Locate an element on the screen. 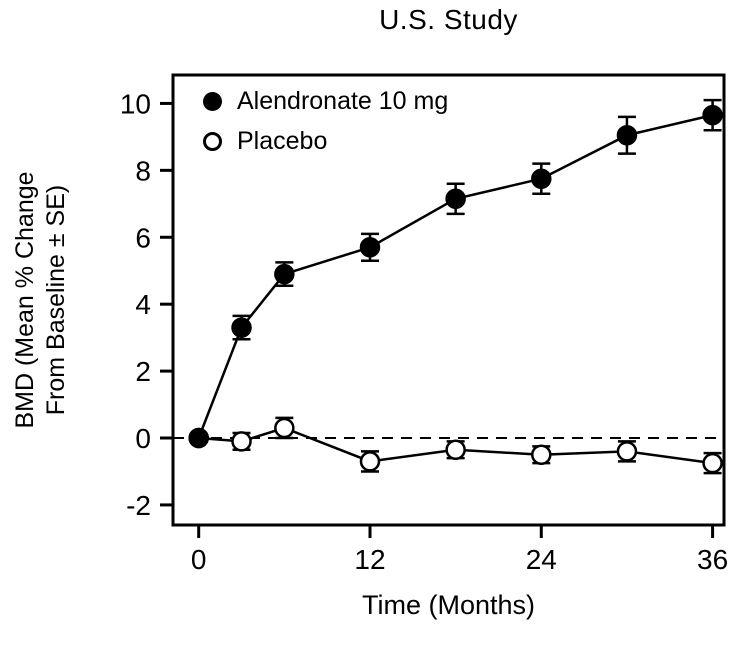 The width and height of the screenshot is (750, 645). chart-title: U.S. Study is located at coordinates (448, 19).